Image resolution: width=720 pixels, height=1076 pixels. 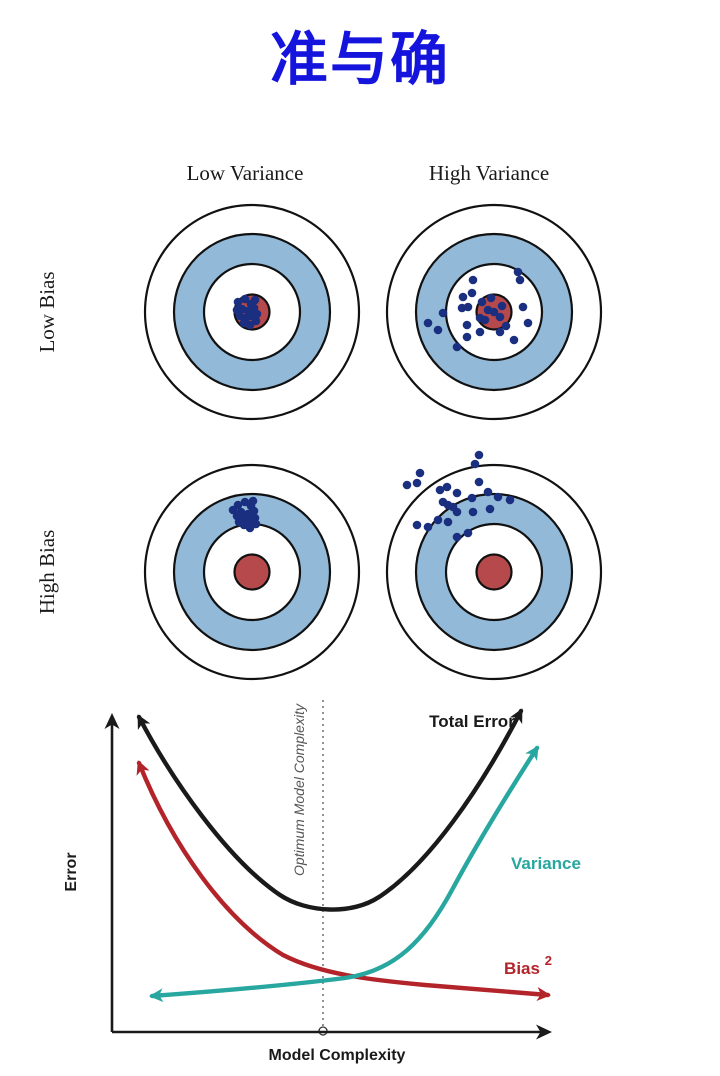 What do you see at coordinates (546, 863) in the screenshot?
I see `variance-label: Variance` at bounding box center [546, 863].